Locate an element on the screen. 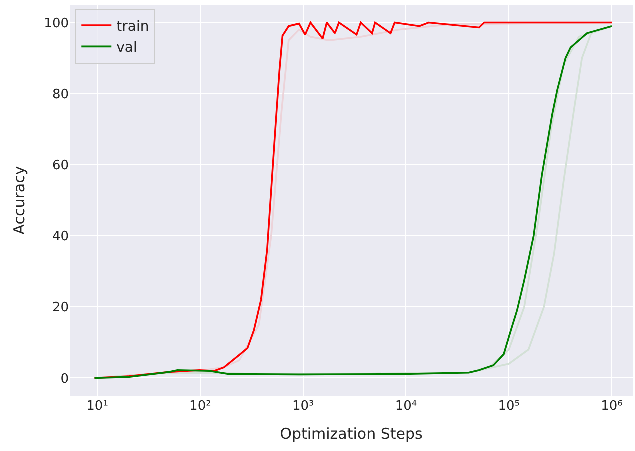  x-tick-label: 10⁵ is located at coordinates (509, 406).